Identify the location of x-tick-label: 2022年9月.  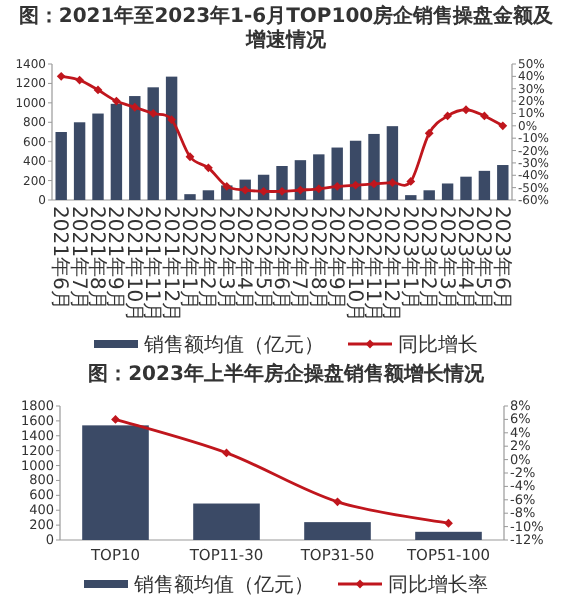
(336, 258).